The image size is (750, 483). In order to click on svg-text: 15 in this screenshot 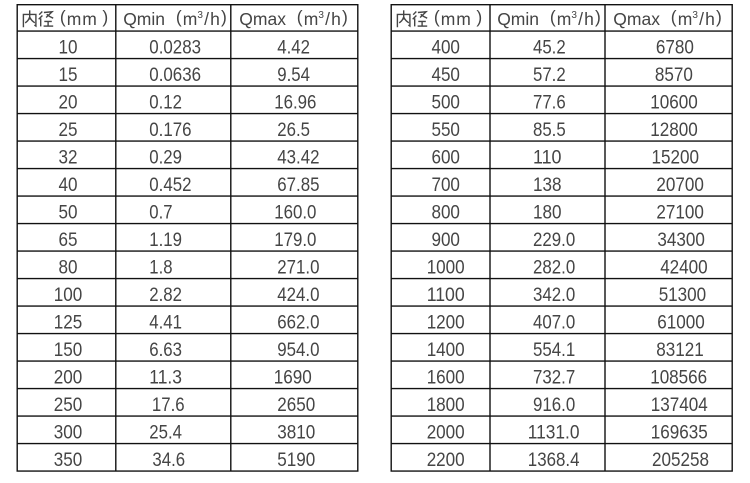, I will do `click(68, 75)`.